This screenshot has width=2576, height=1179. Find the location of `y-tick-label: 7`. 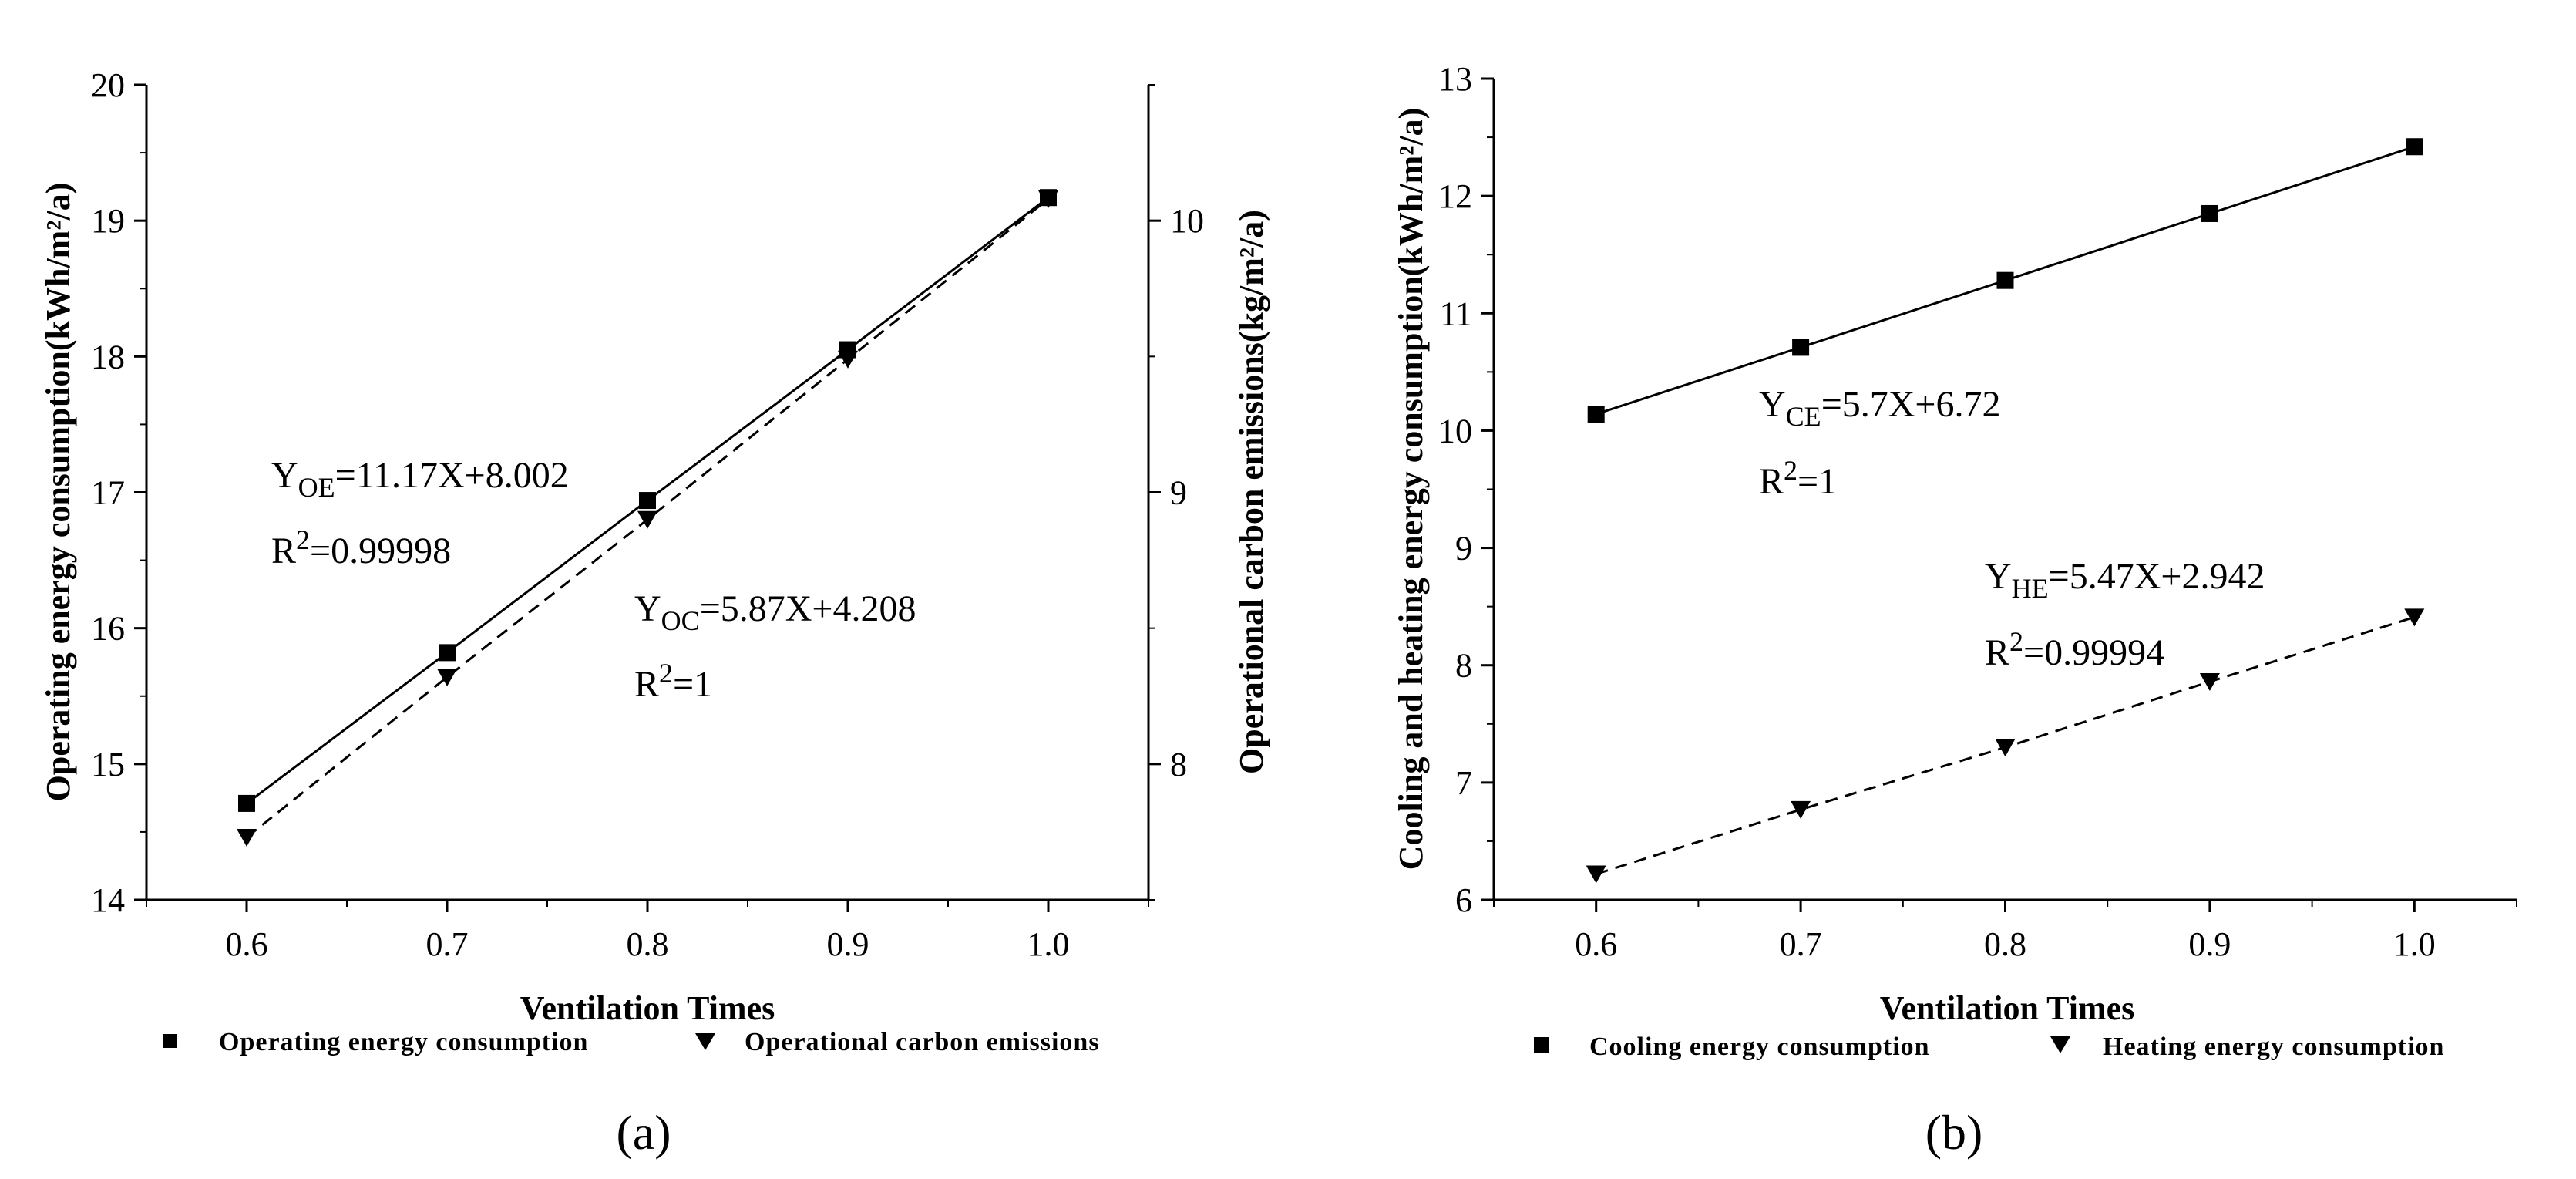

y-tick-label: 7 is located at coordinates (1463, 783).